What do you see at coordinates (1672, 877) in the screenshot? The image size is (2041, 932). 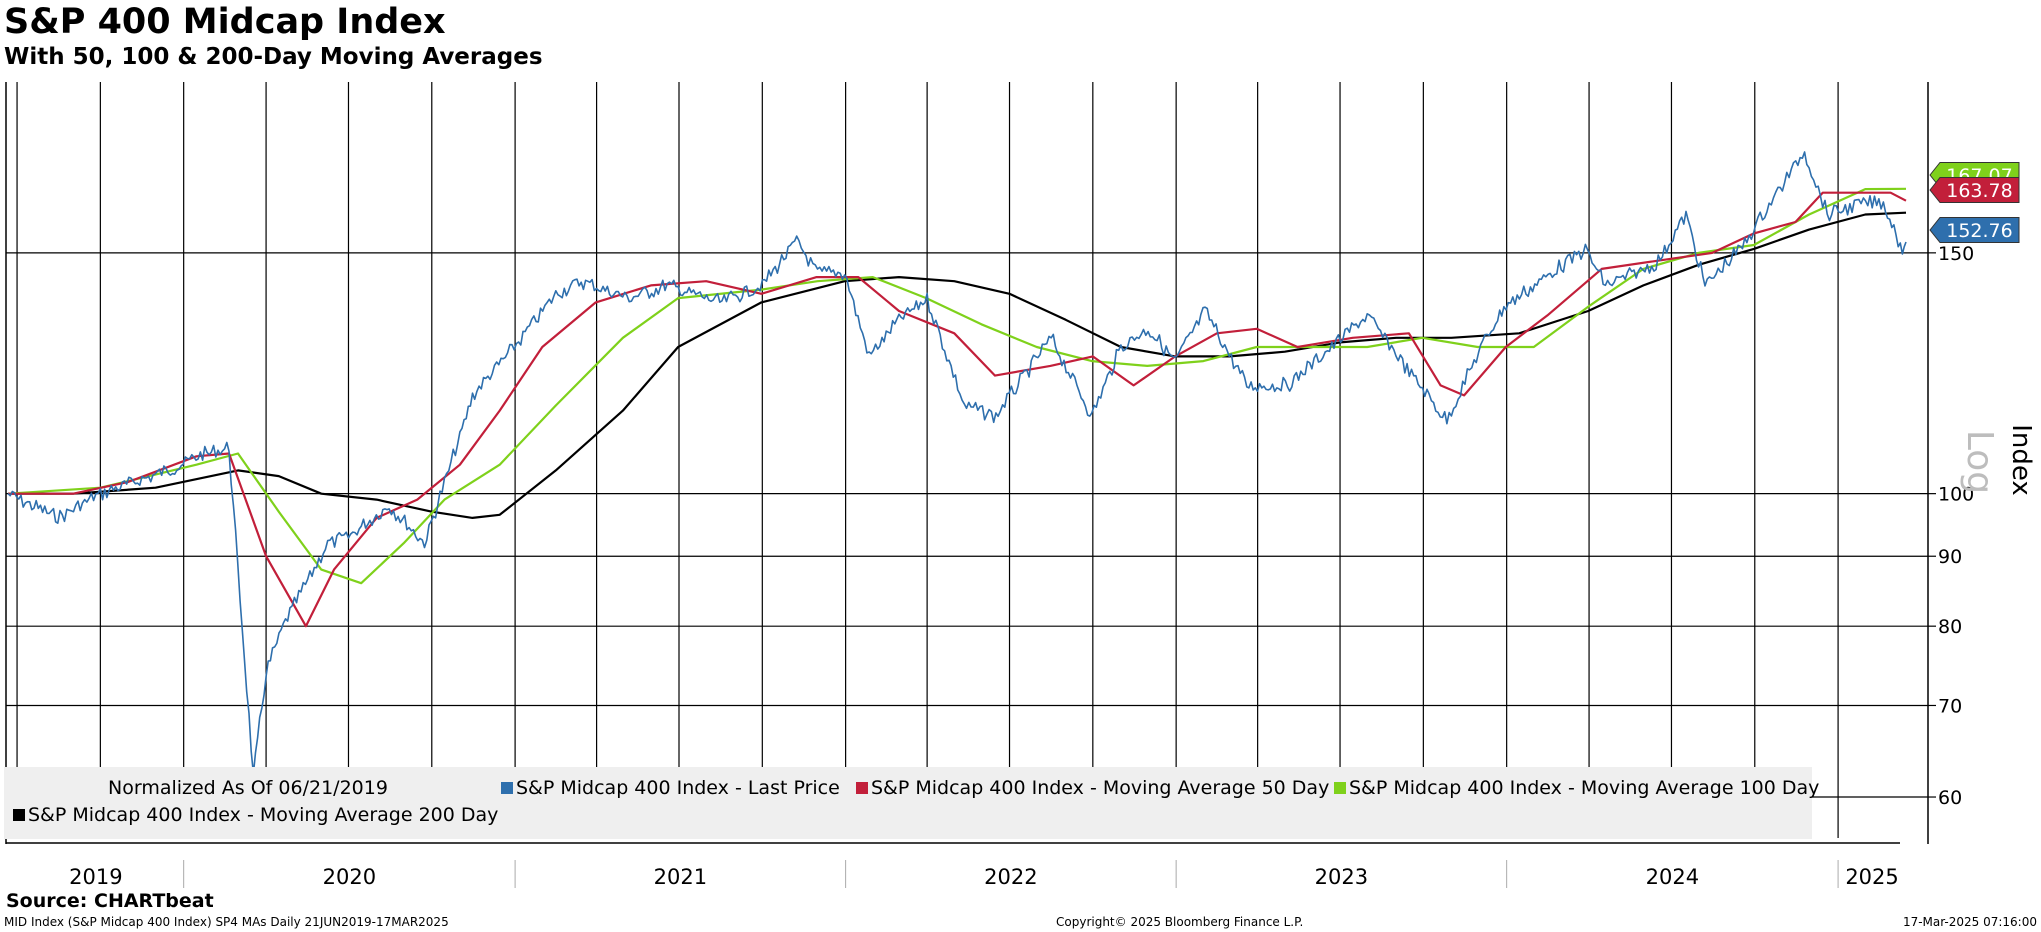 I see `x-tick-label: 2024` at bounding box center [1672, 877].